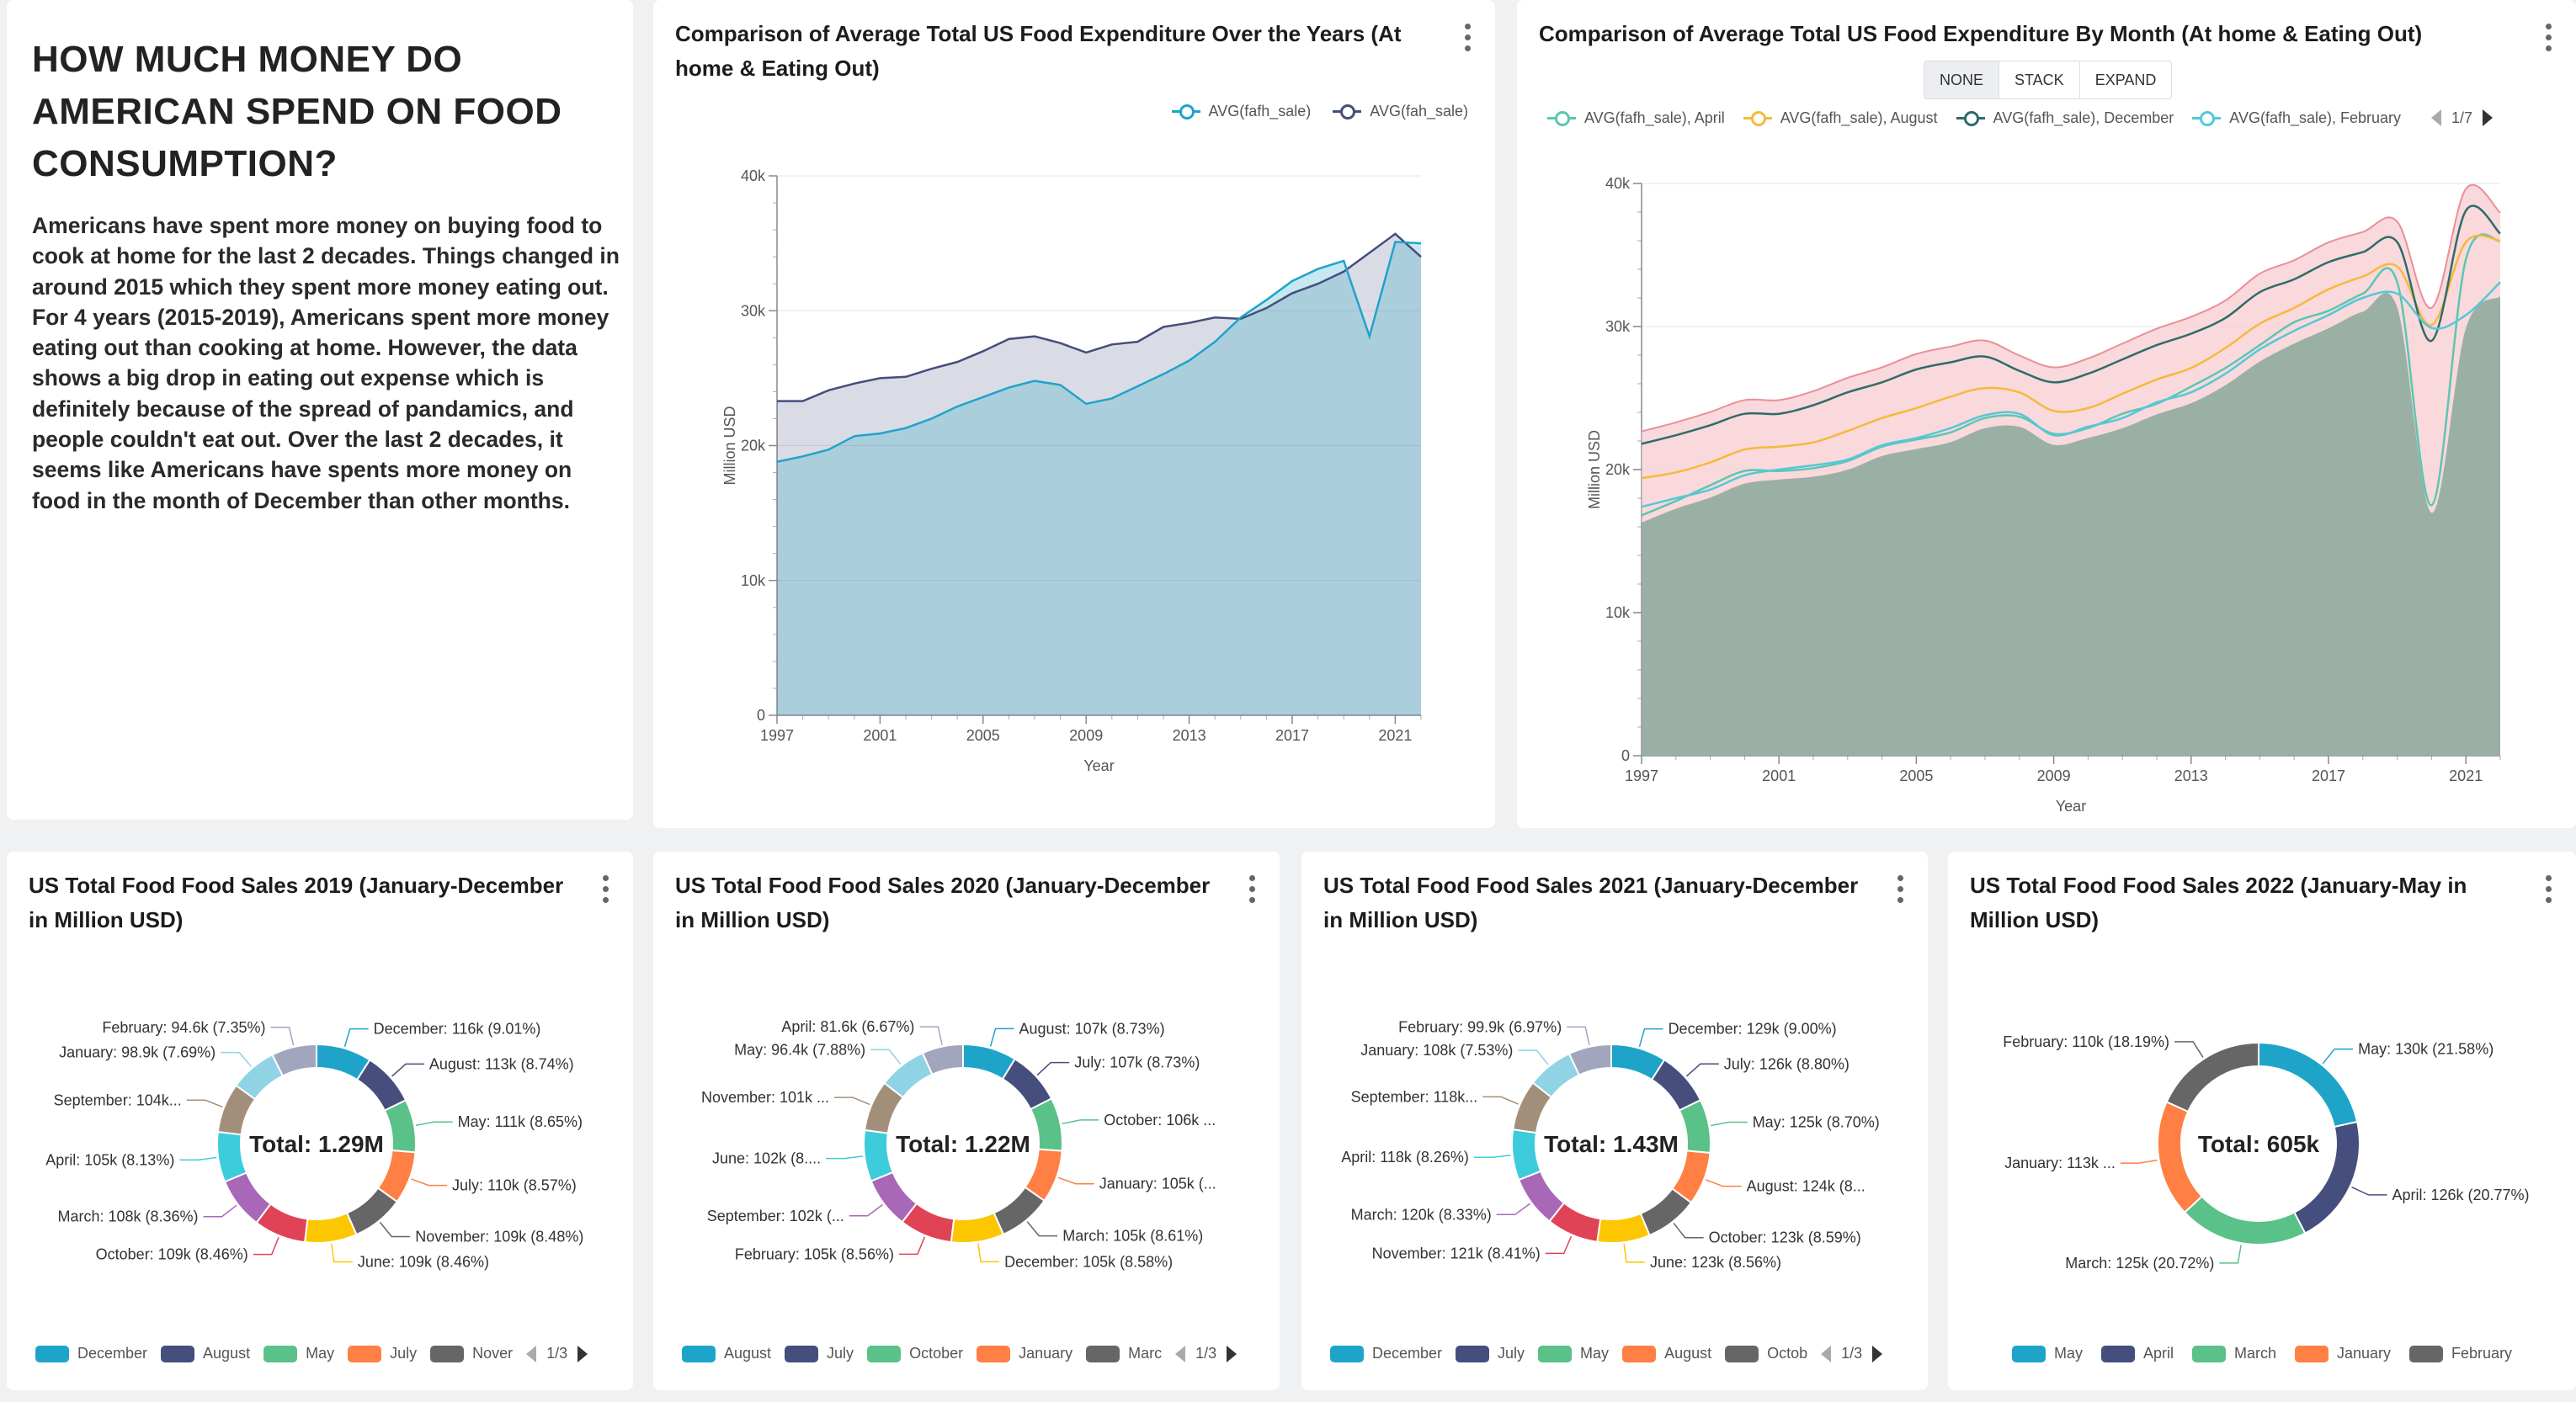 This screenshot has height=1402, width=2576. Describe the element at coordinates (1124, 1353) in the screenshot. I see `legend-item: Marc` at that location.